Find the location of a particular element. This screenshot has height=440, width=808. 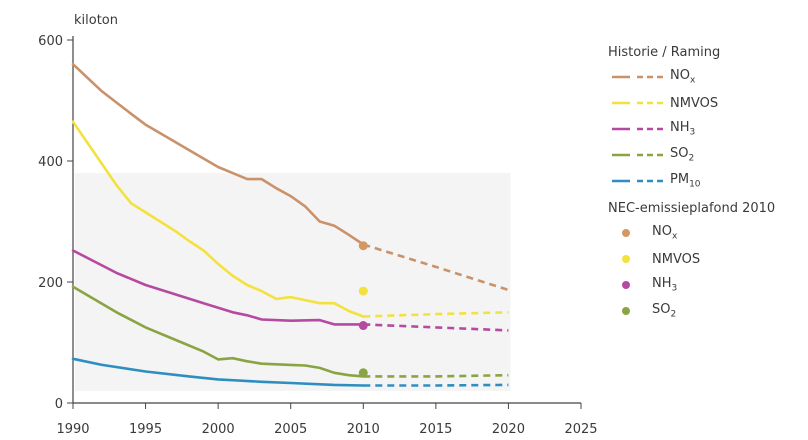

legend-entry: NMVOS is located at coordinates (705, 103).